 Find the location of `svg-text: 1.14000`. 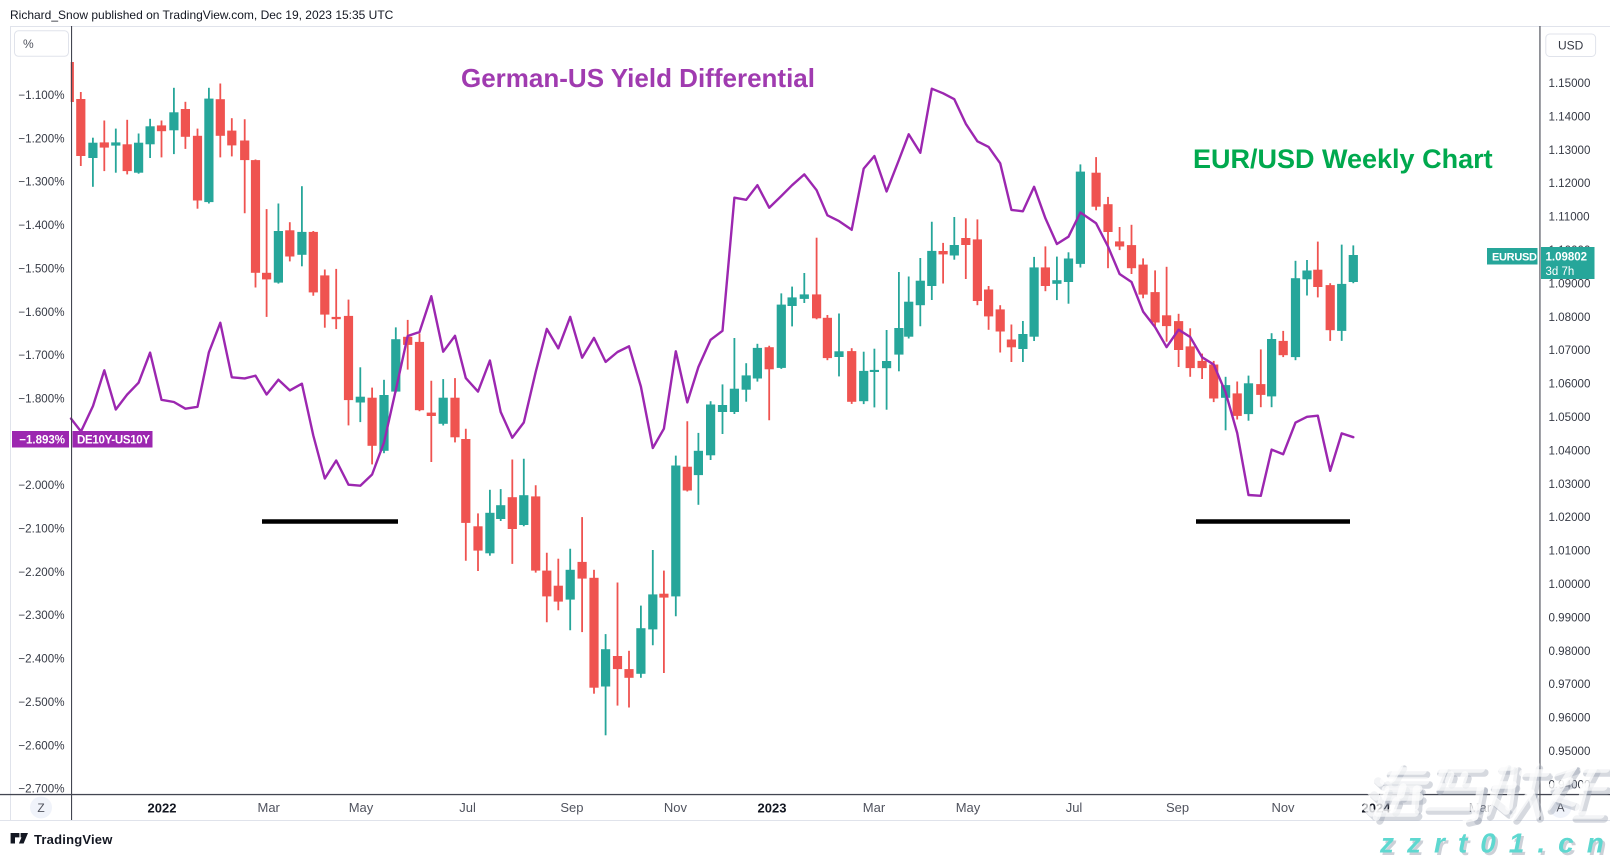

svg-text: 1.14000 is located at coordinates (1570, 116).